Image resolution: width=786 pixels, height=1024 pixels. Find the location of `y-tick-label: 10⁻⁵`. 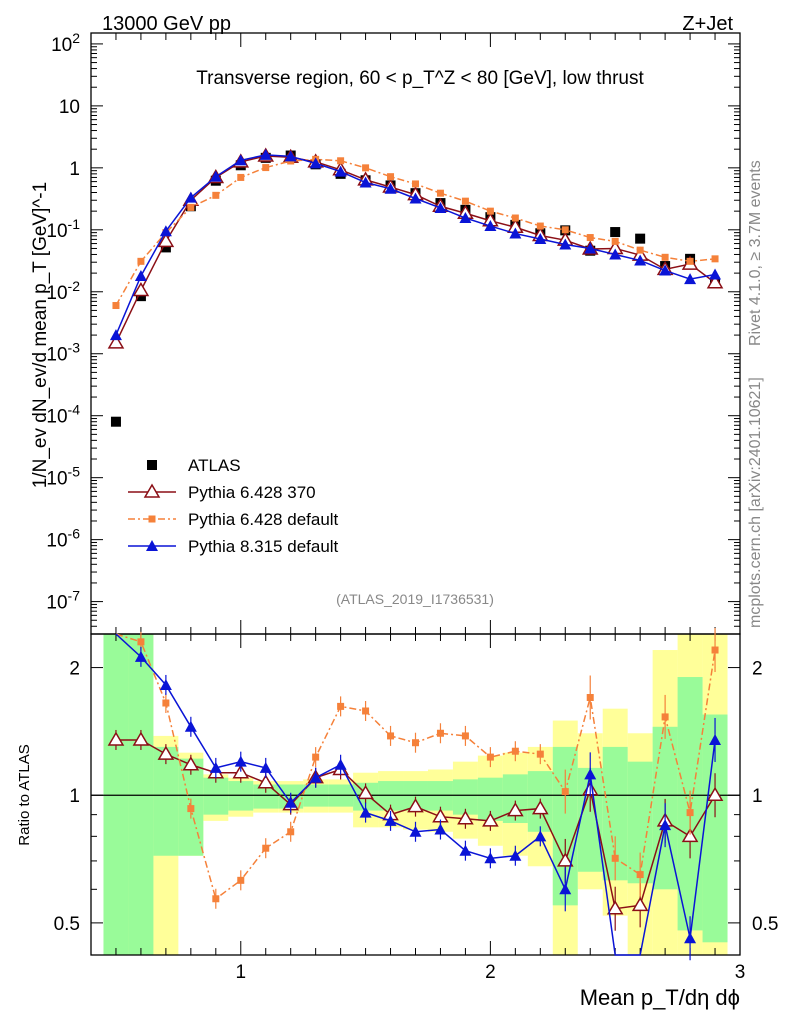

y-tick-label: 10⁻⁵ is located at coordinates (63, 477).